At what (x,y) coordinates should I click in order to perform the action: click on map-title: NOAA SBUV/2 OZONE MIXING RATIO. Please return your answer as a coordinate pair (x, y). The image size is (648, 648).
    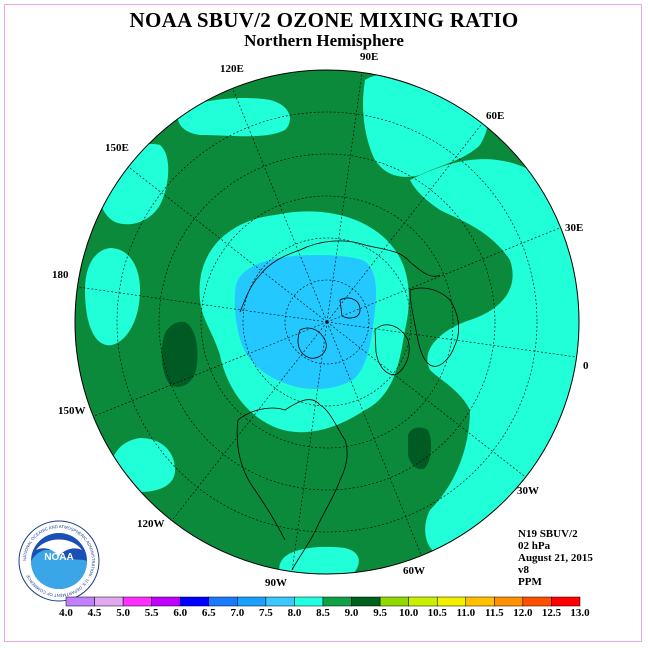
    Looking at the image, I should click on (324, 20).